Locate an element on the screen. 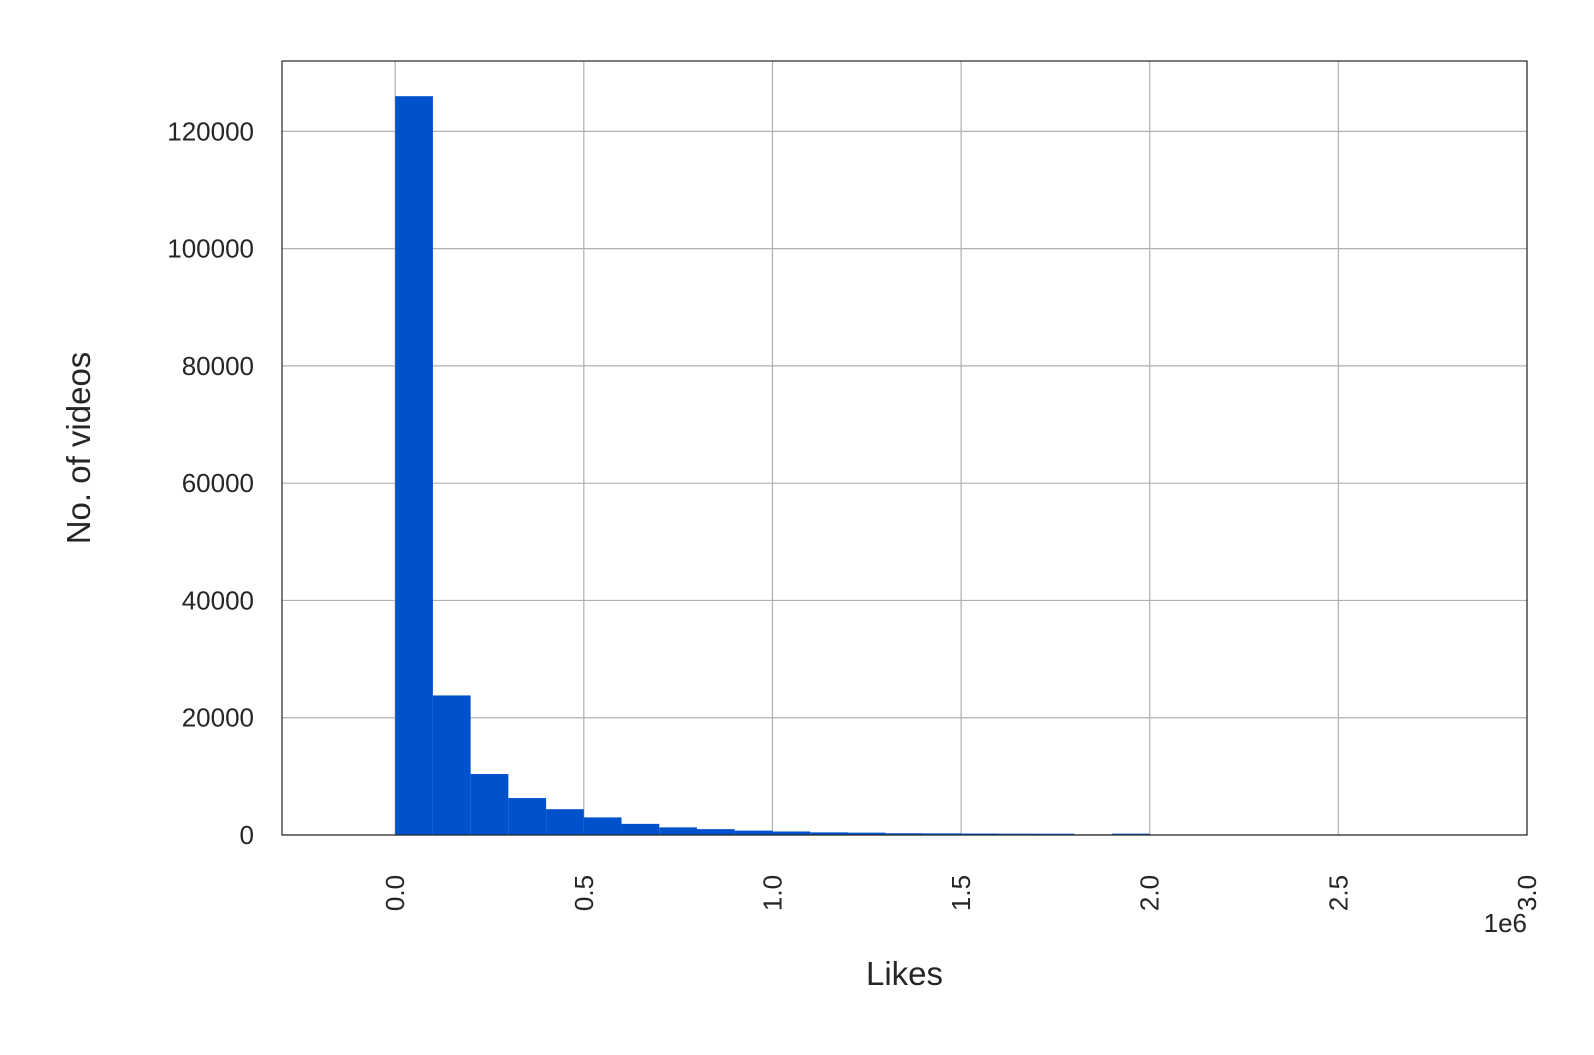  y-axis-ticks: 0 20000 40000 60000 80000 100000 120000 is located at coordinates (210, 483).